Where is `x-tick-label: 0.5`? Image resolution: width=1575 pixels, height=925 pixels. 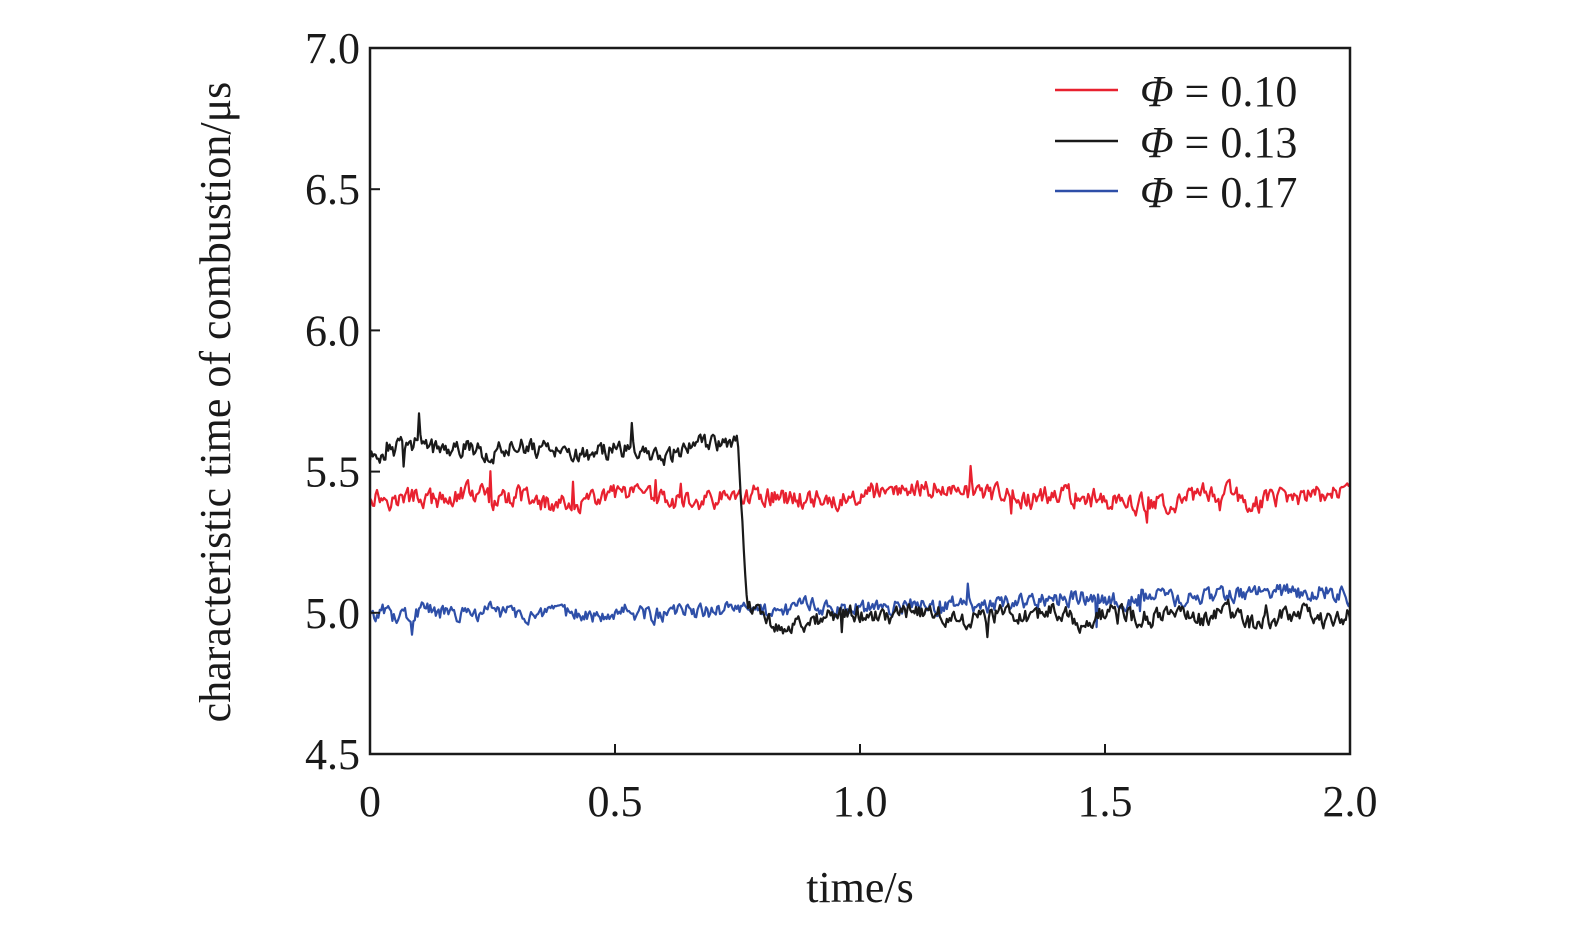
x-tick-label: 0.5 is located at coordinates (615, 801).